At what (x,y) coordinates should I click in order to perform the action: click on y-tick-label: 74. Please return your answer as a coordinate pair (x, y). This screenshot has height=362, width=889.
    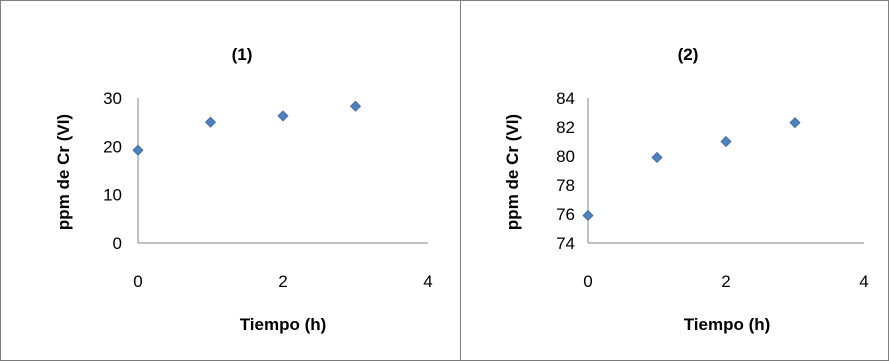
    Looking at the image, I should click on (565, 243).